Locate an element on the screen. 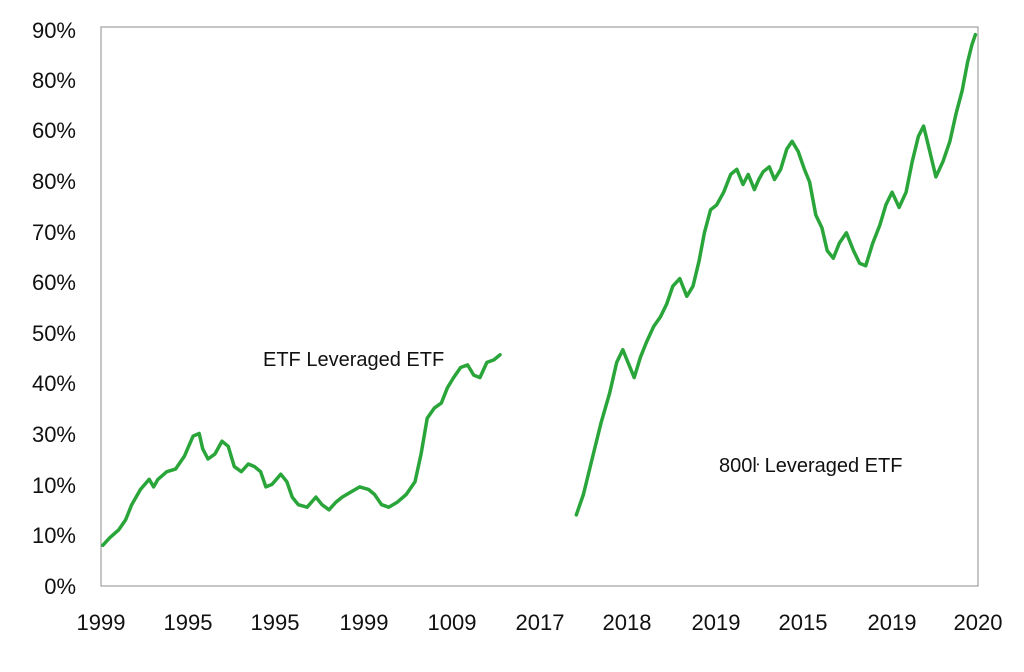 This screenshot has width=1024, height=672. x-tick-label: 2017 is located at coordinates (540, 622).